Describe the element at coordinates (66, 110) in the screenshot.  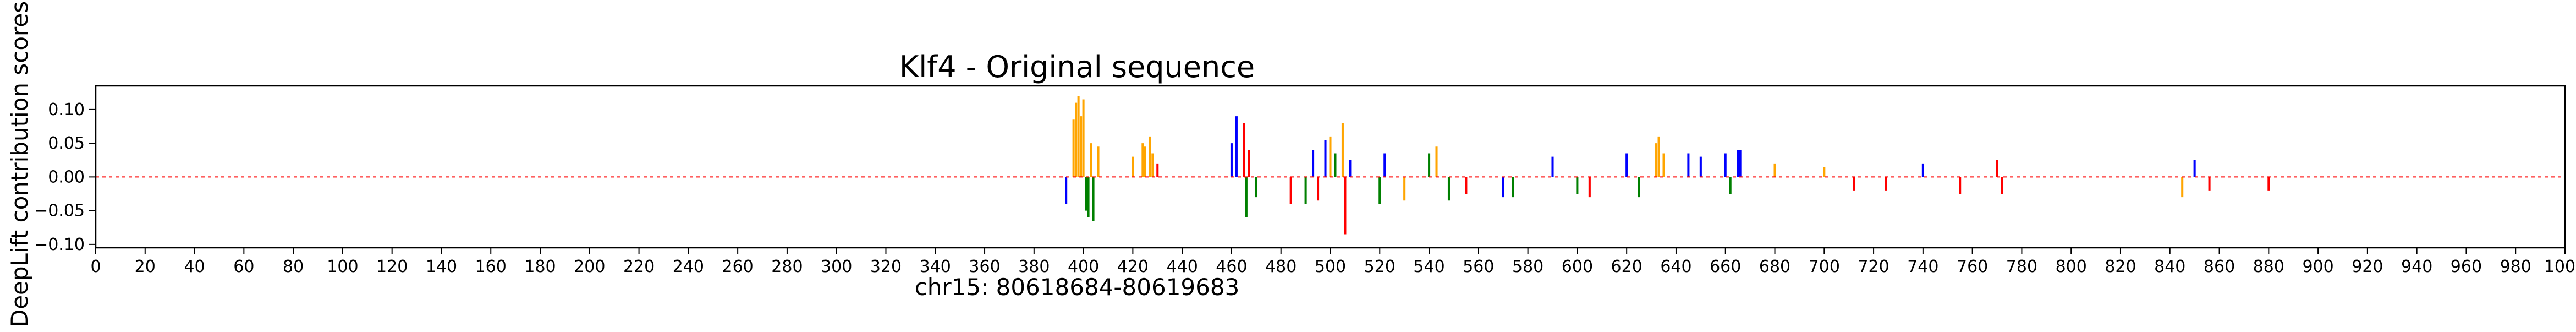
I see `y-tick-label: 0.10` at that location.